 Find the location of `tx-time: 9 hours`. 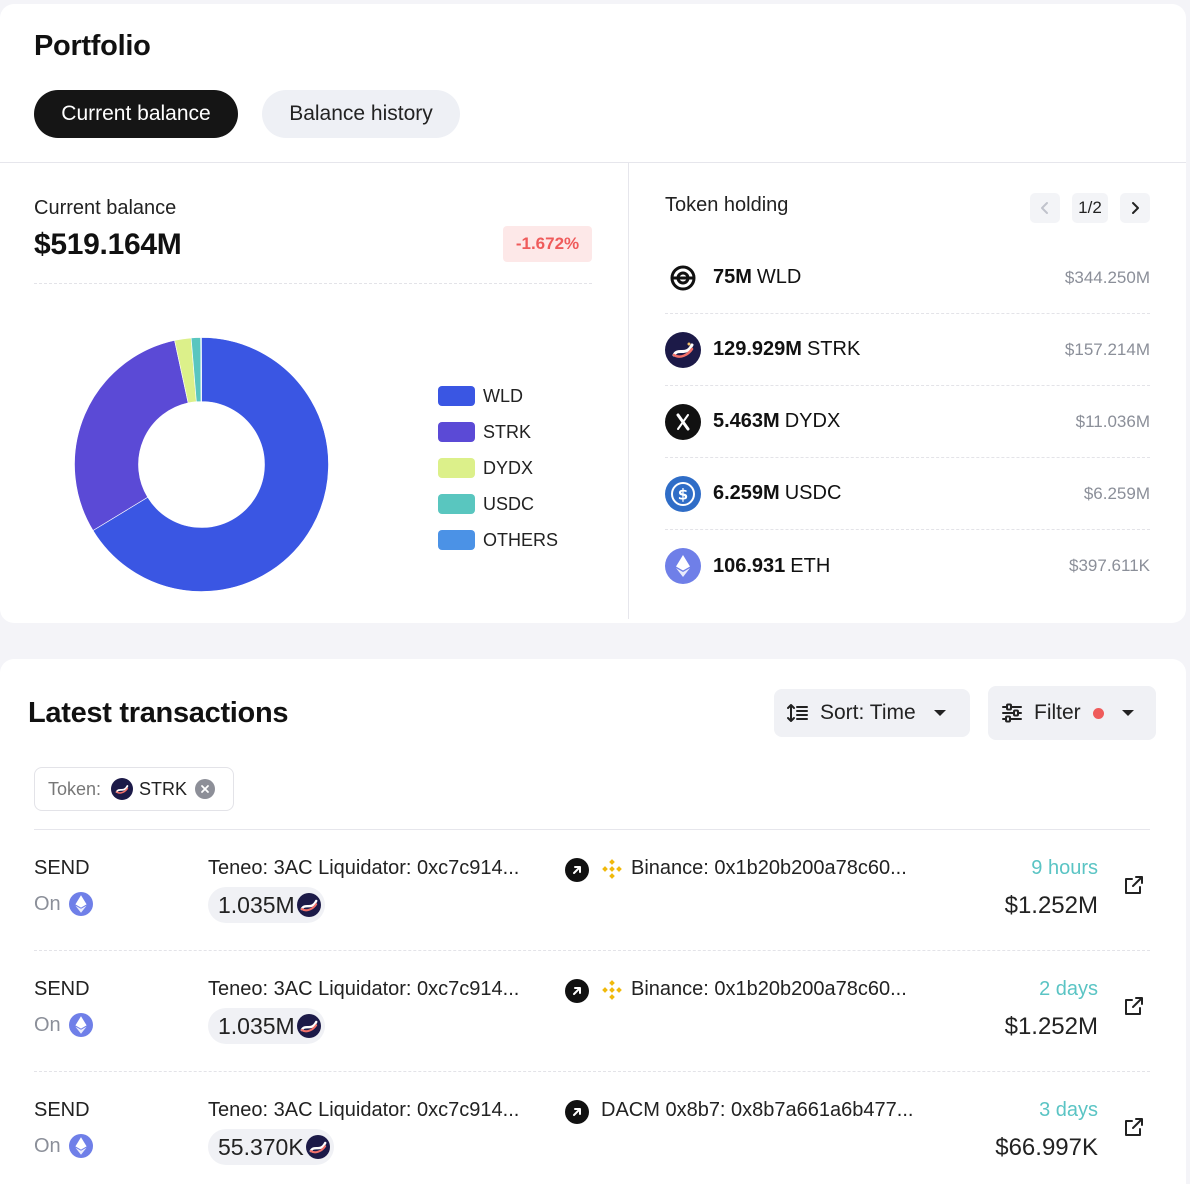

tx-time: 9 hours is located at coordinates (1064, 868).